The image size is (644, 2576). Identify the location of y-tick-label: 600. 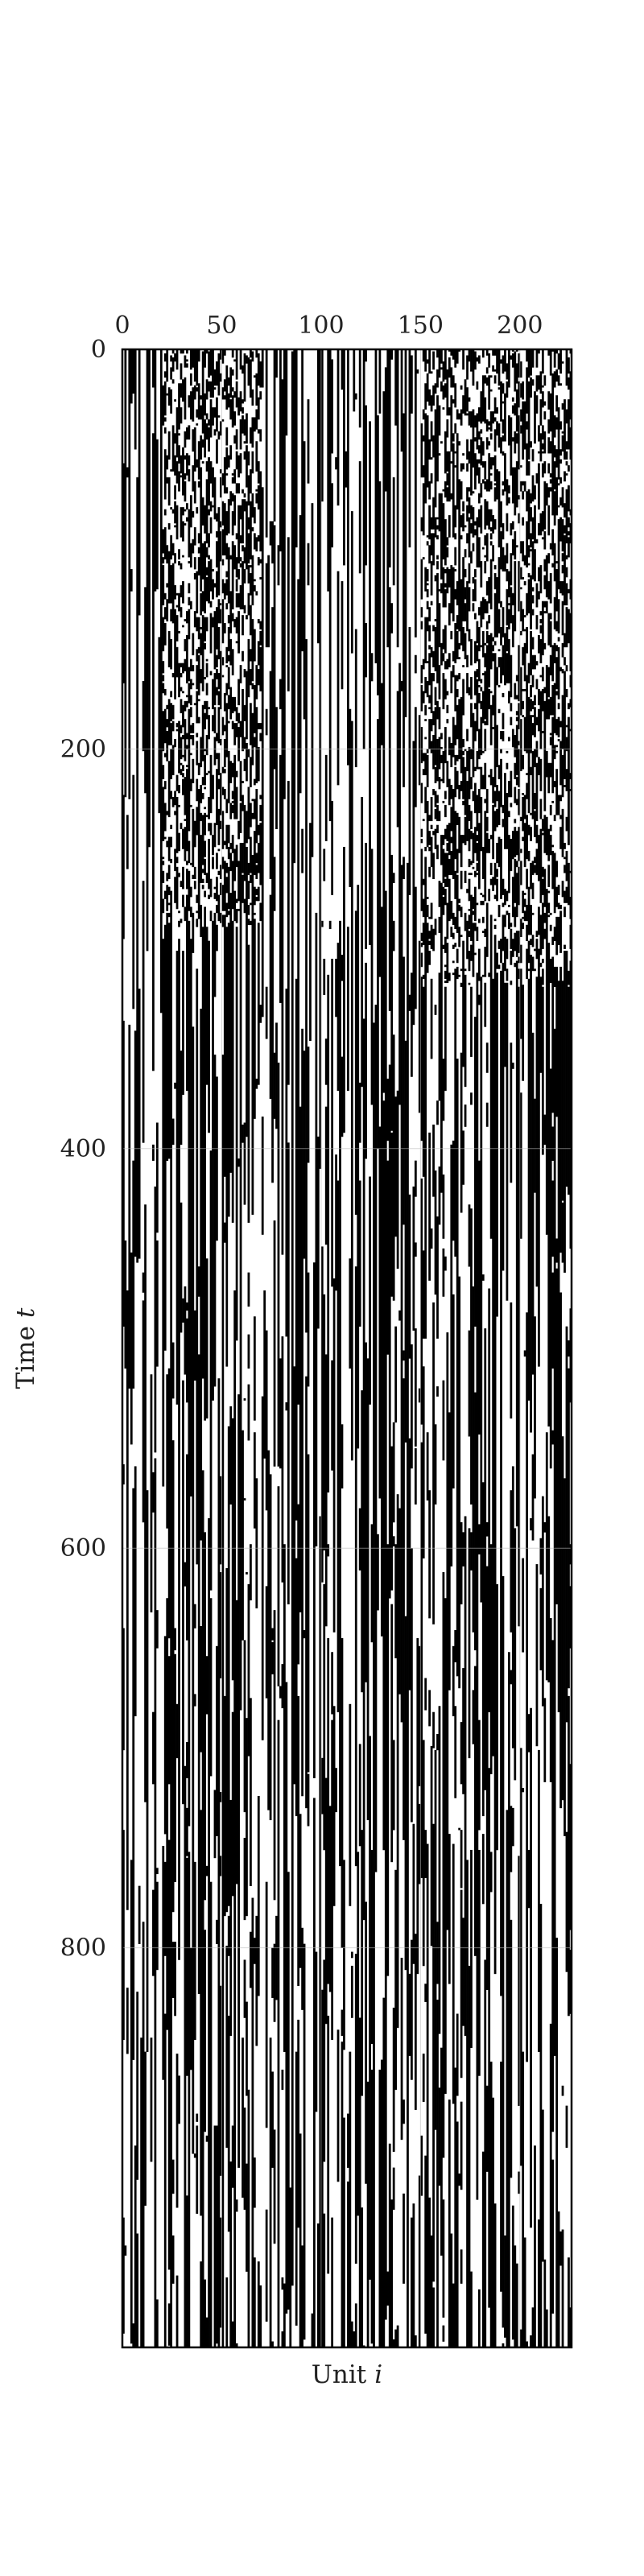
(83, 1548).